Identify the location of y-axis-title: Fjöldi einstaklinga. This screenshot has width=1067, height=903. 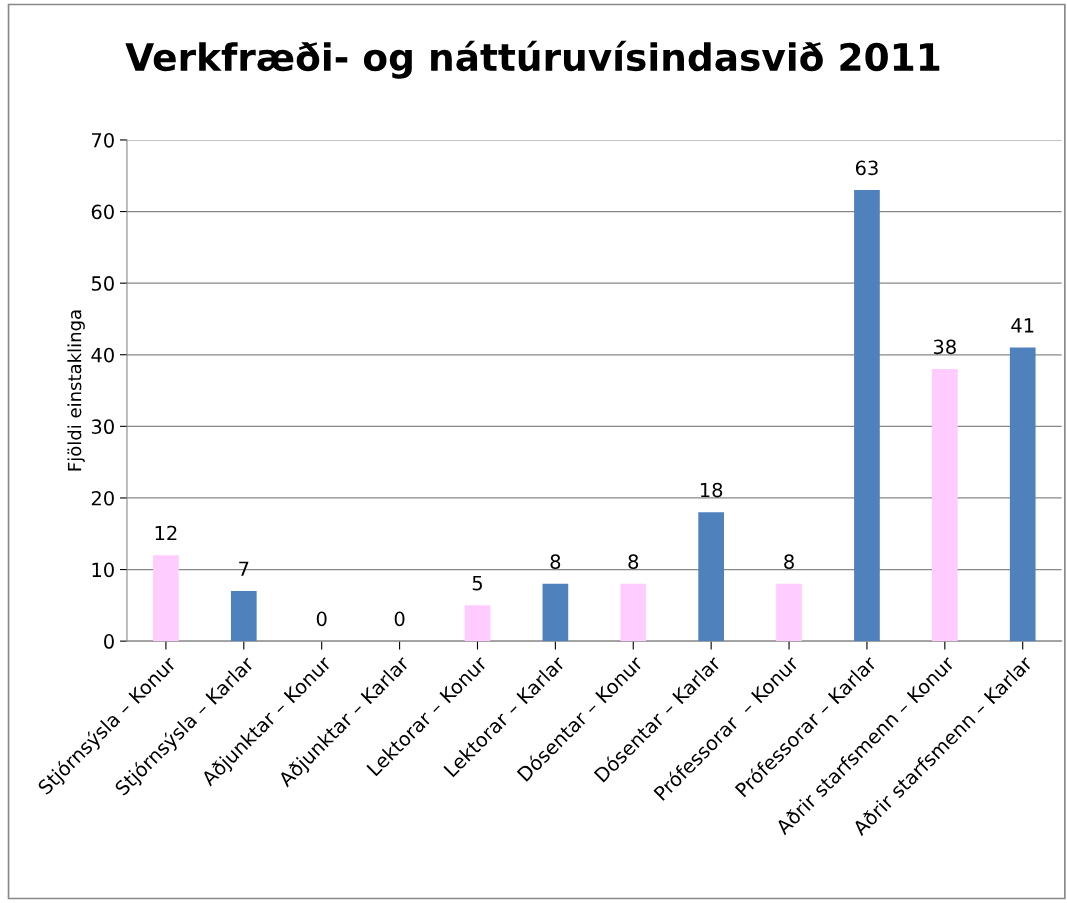
(76, 390).